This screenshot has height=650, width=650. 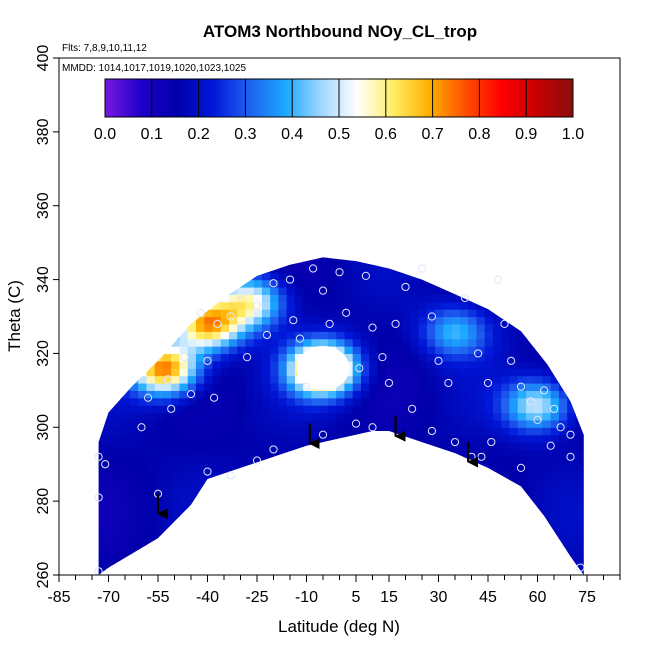 I want to click on x-tick-label: -70, so click(x=108, y=597).